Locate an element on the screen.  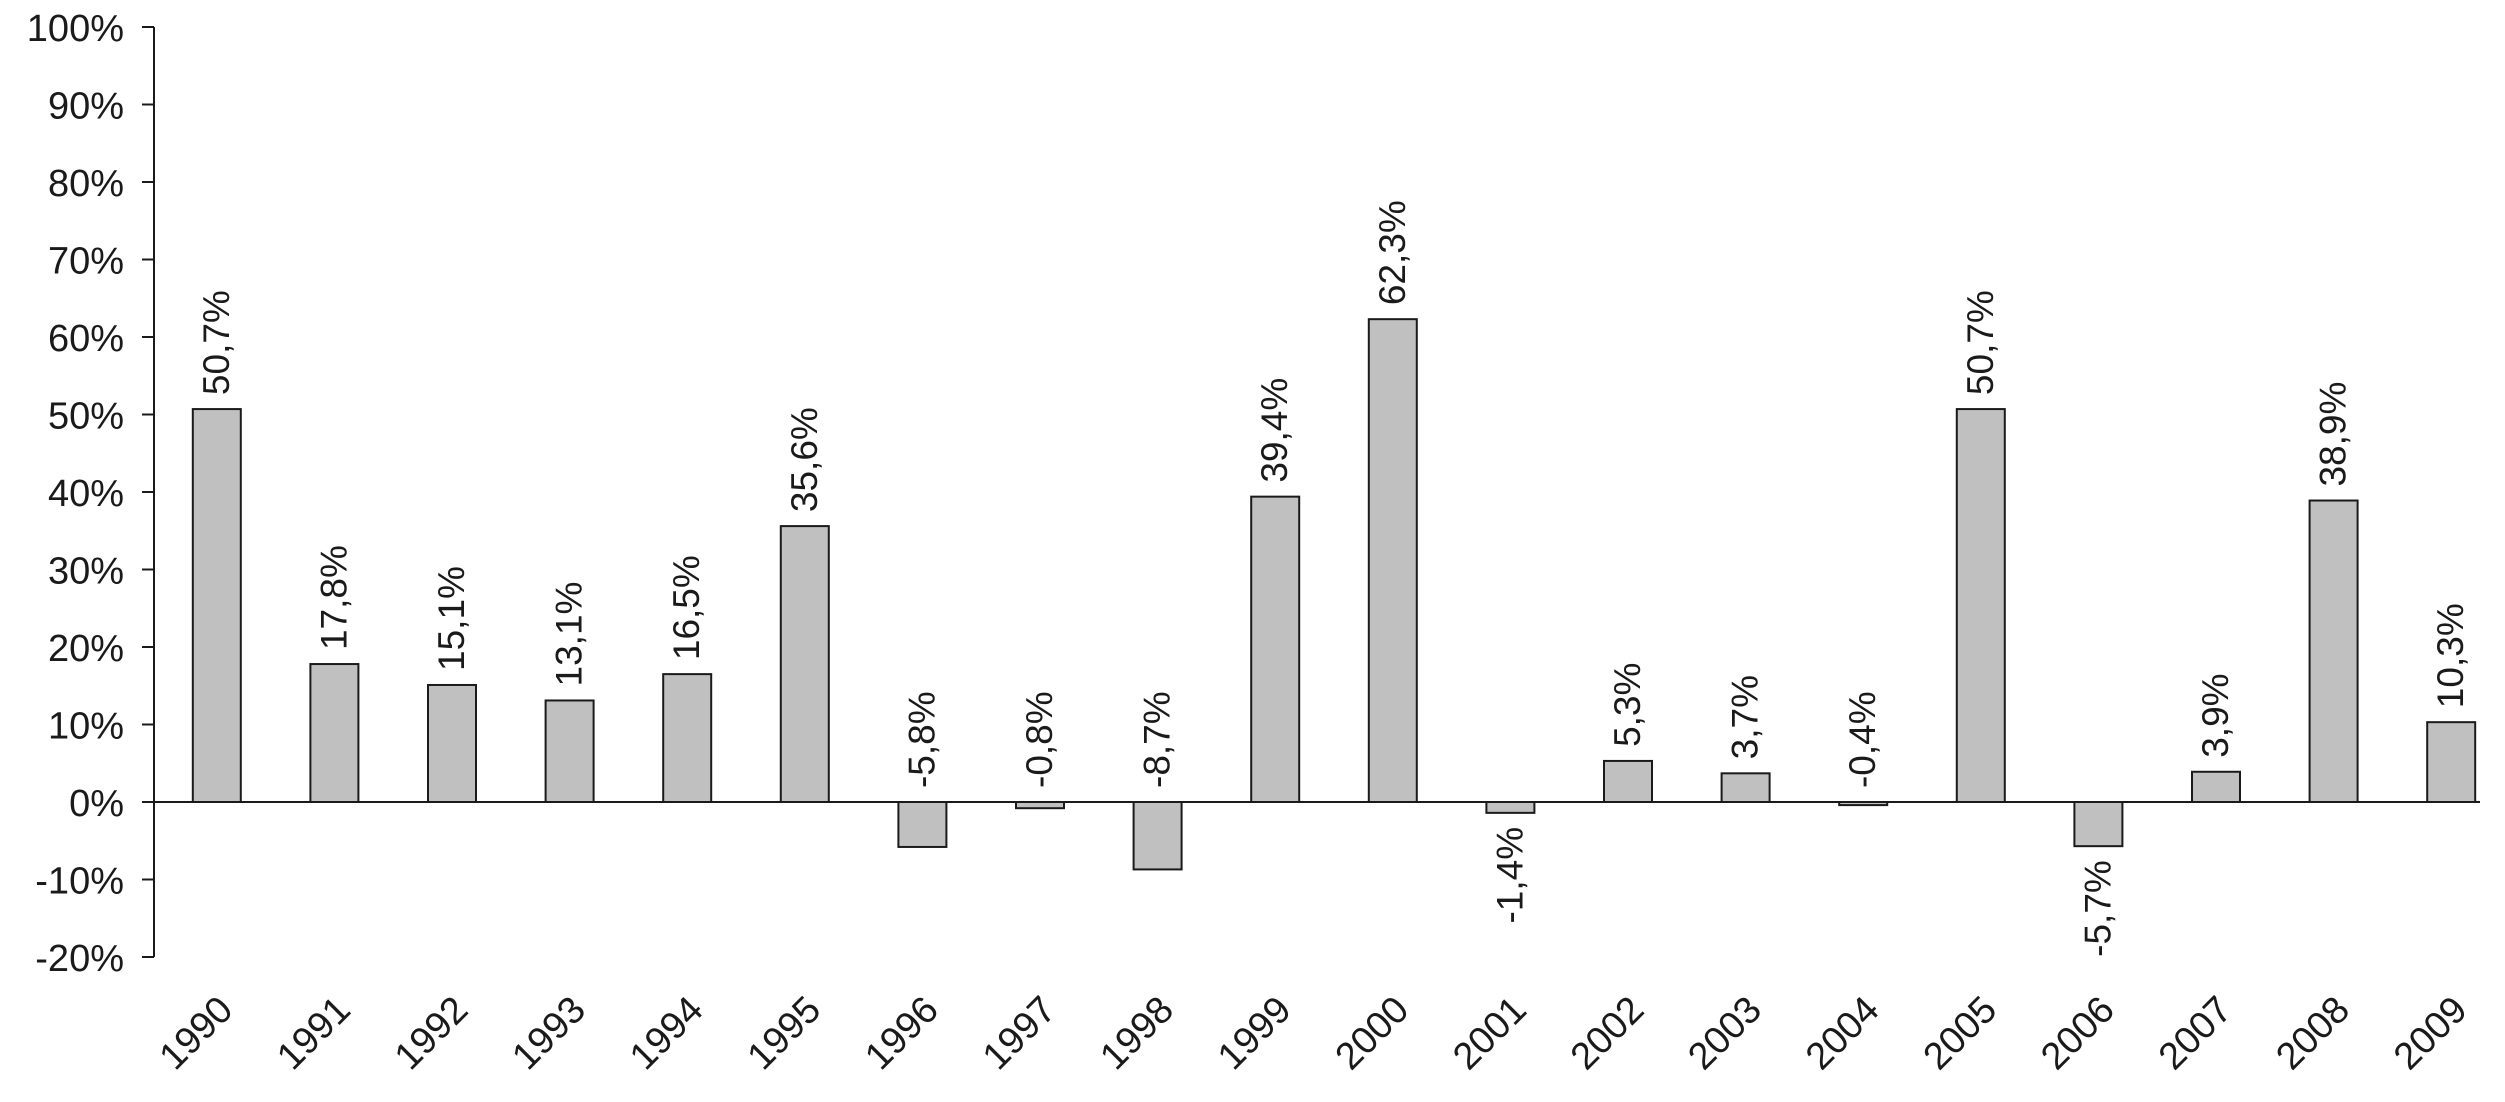
bar-1995 is located at coordinates (804, 664).